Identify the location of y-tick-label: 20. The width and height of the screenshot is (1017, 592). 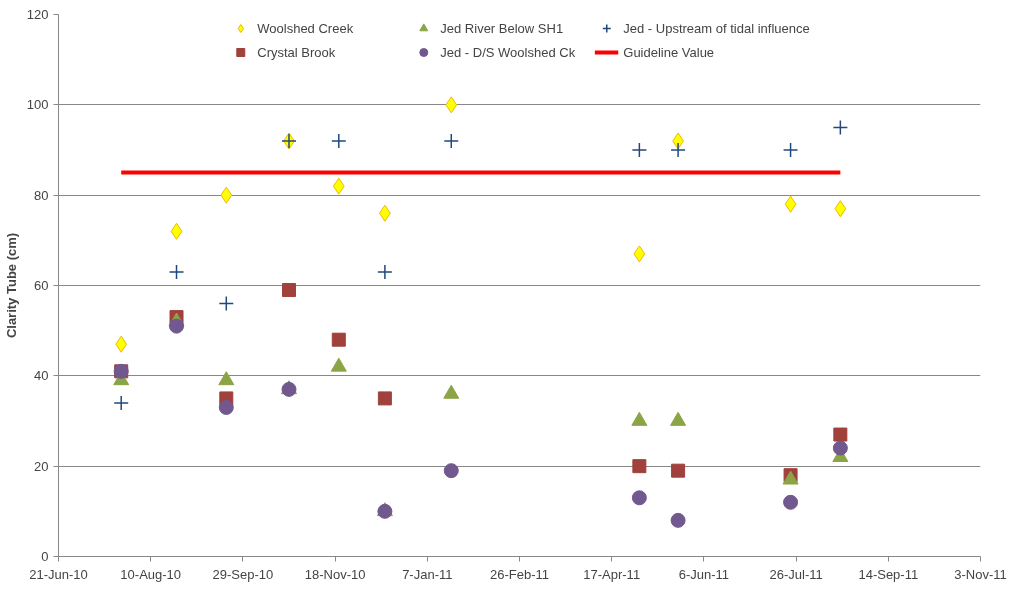
(41, 466).